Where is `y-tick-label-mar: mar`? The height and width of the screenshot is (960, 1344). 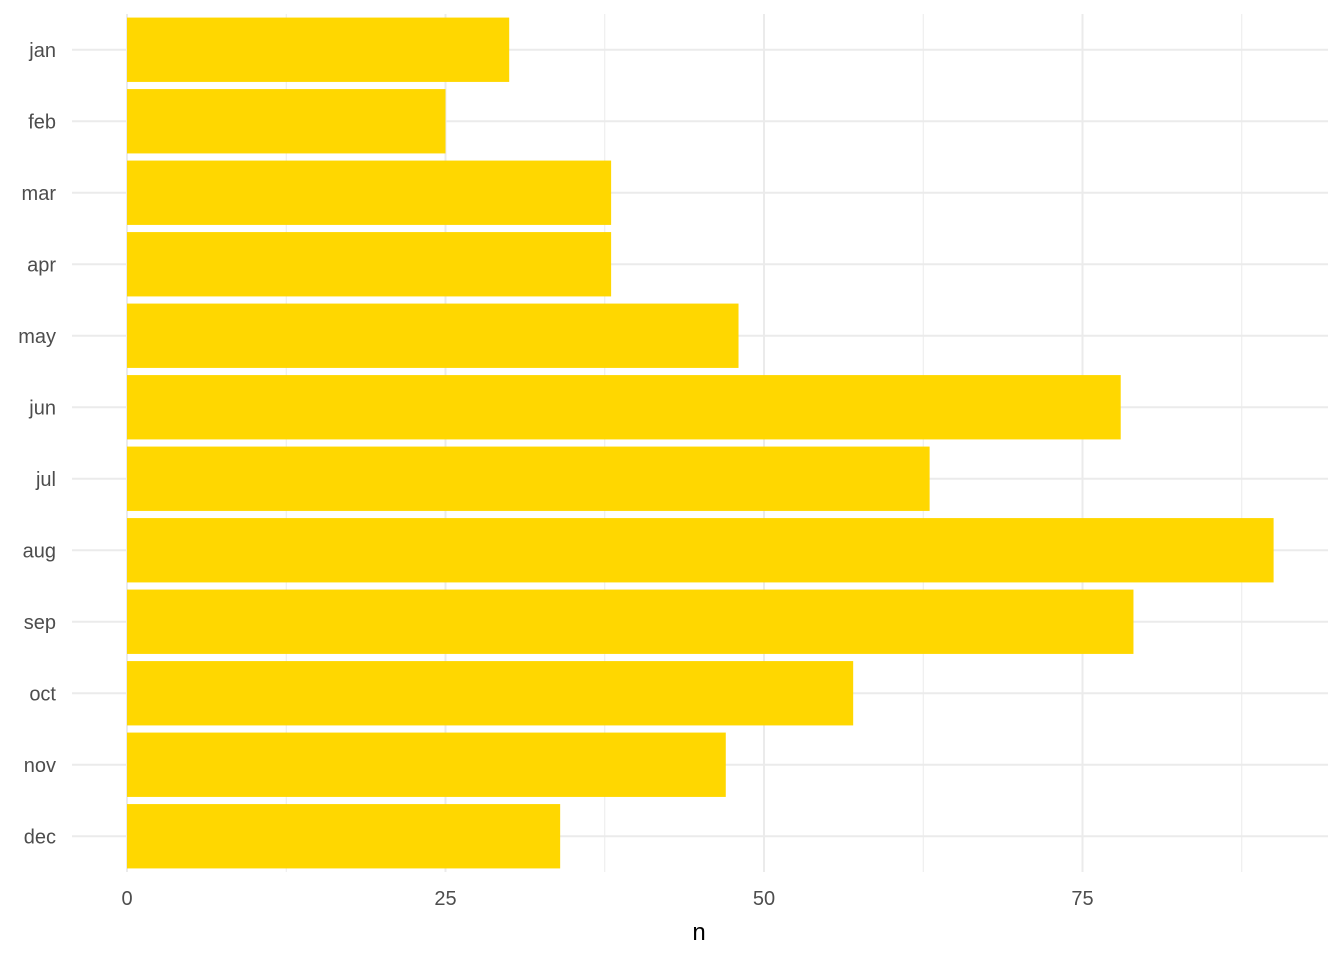
y-tick-label-mar: mar is located at coordinates (39, 194).